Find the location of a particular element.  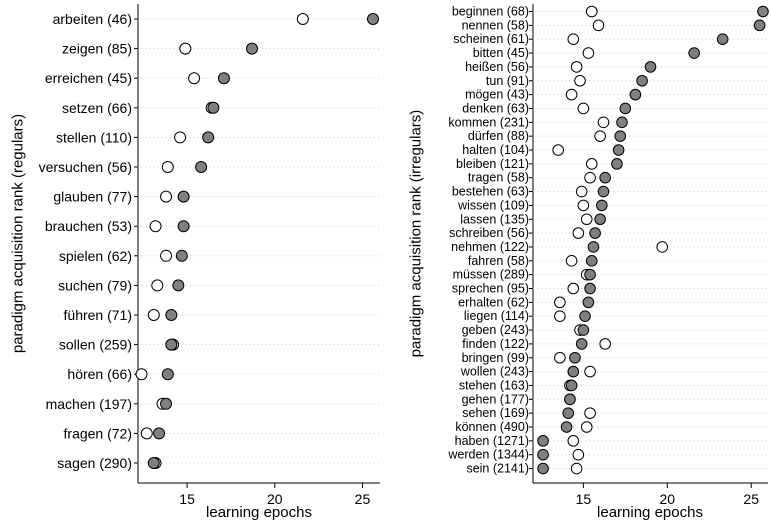

right-x-axis-title: learning epochs is located at coordinates (650, 512).